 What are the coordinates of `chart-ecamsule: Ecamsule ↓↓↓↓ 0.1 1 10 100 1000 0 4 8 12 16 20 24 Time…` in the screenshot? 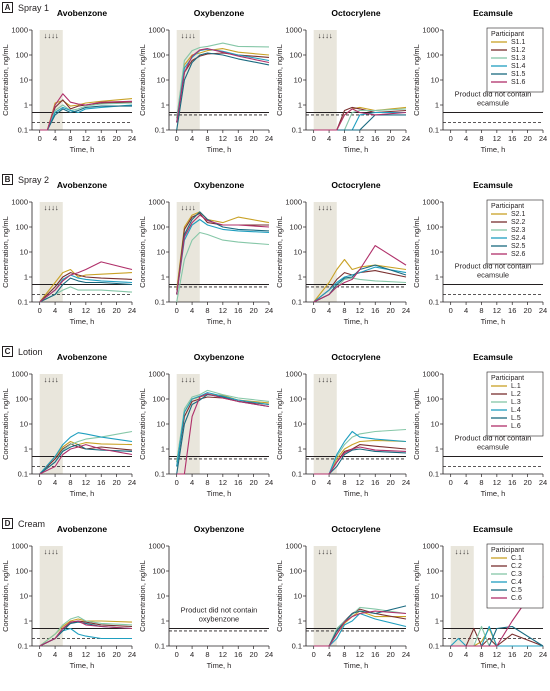 It's located at (479, 597).